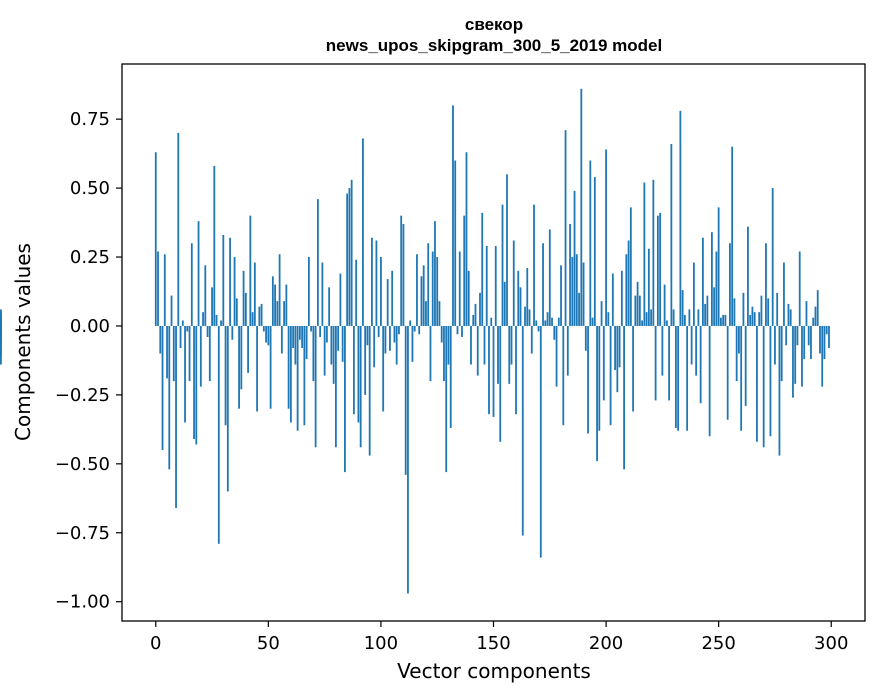 The height and width of the screenshot is (696, 880). Describe the element at coordinates (606, 643) in the screenshot. I see `x-tick-label: 200` at that location.